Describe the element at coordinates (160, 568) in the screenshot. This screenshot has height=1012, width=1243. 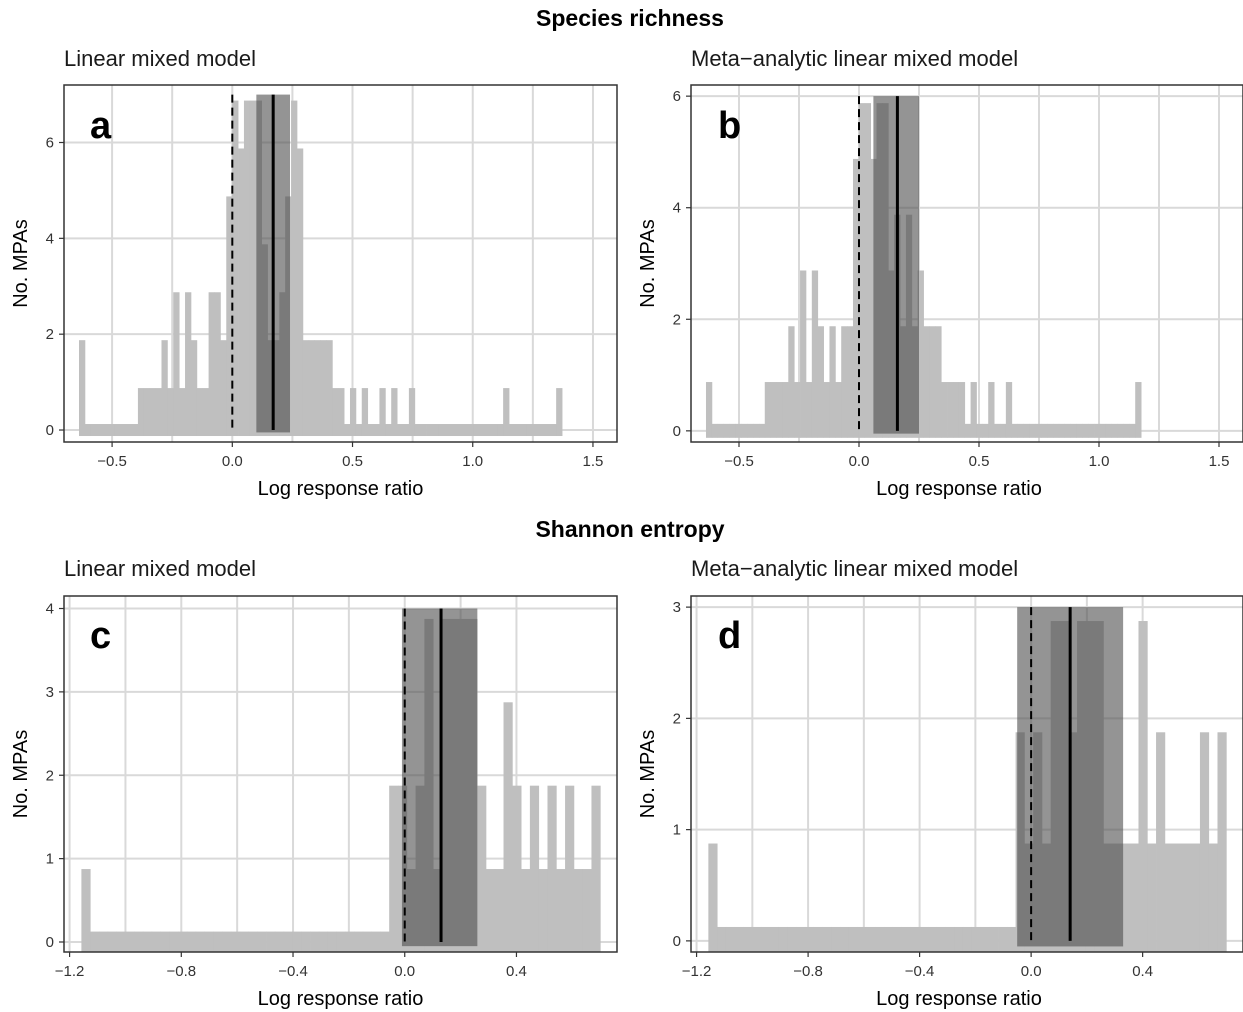
I see `panel-c-title: Linear mixed model` at that location.